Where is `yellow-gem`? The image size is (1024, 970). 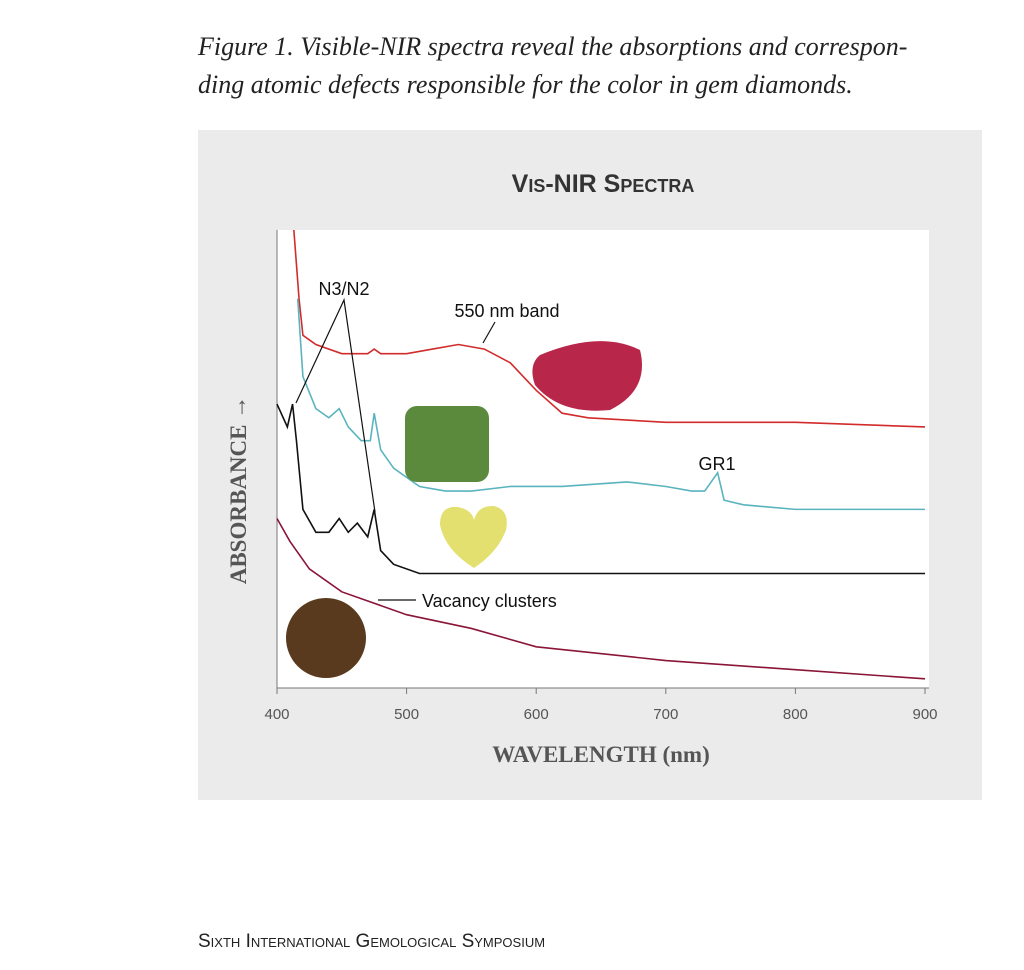 yellow-gem is located at coordinates (473, 536).